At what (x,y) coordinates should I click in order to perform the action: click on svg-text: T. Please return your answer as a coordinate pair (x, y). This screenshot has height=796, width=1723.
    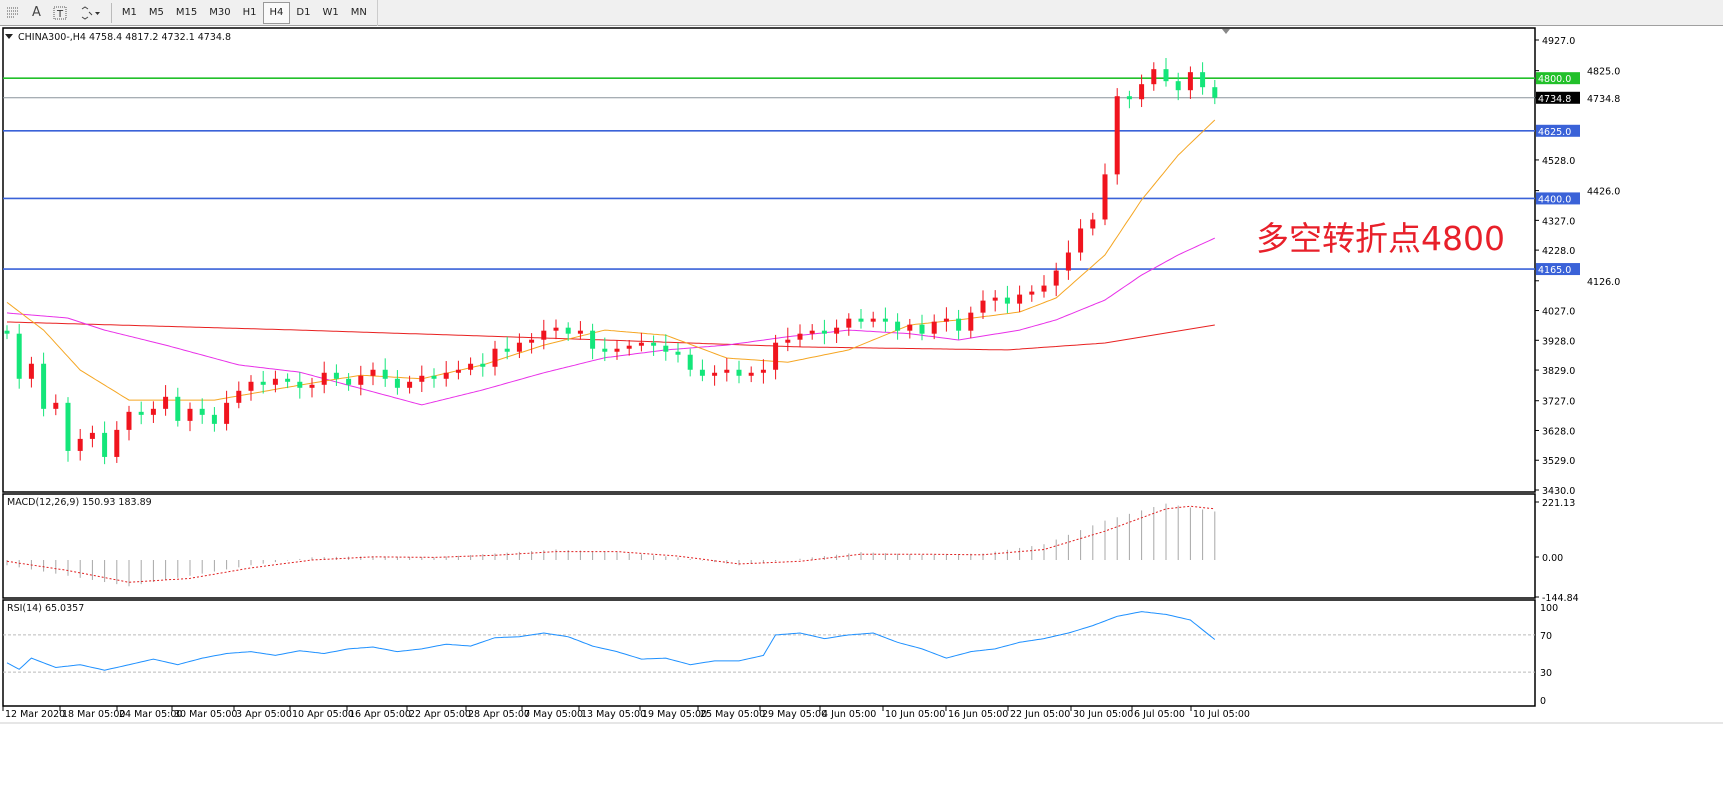
    Looking at the image, I should click on (60, 14).